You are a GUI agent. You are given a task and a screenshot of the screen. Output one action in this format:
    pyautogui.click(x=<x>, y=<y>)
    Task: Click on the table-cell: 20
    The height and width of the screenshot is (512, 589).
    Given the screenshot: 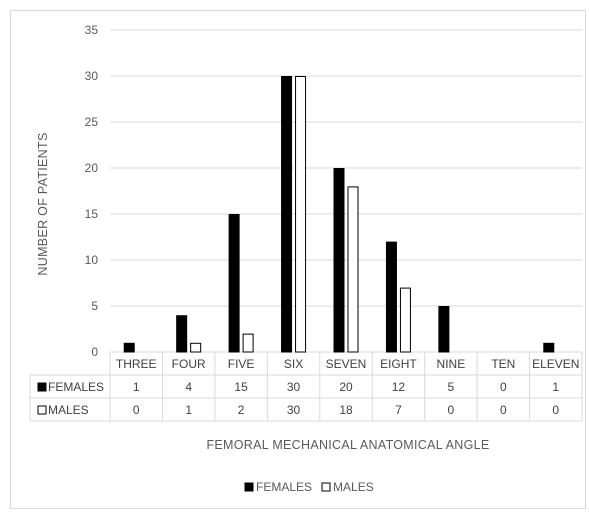 What is the action you would take?
    pyautogui.click(x=346, y=387)
    